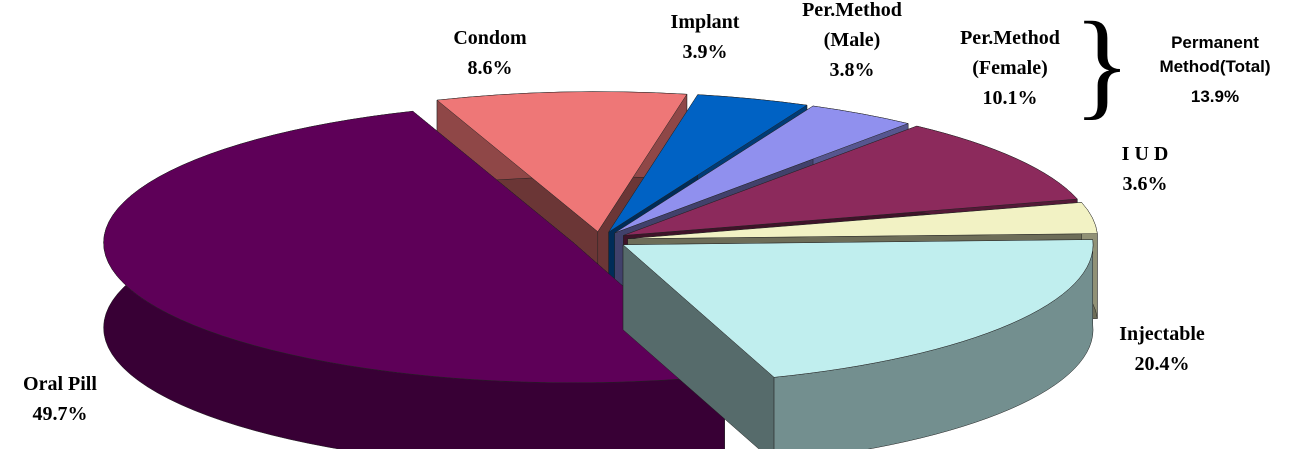  I want to click on slice-label: Condom, so click(490, 38).